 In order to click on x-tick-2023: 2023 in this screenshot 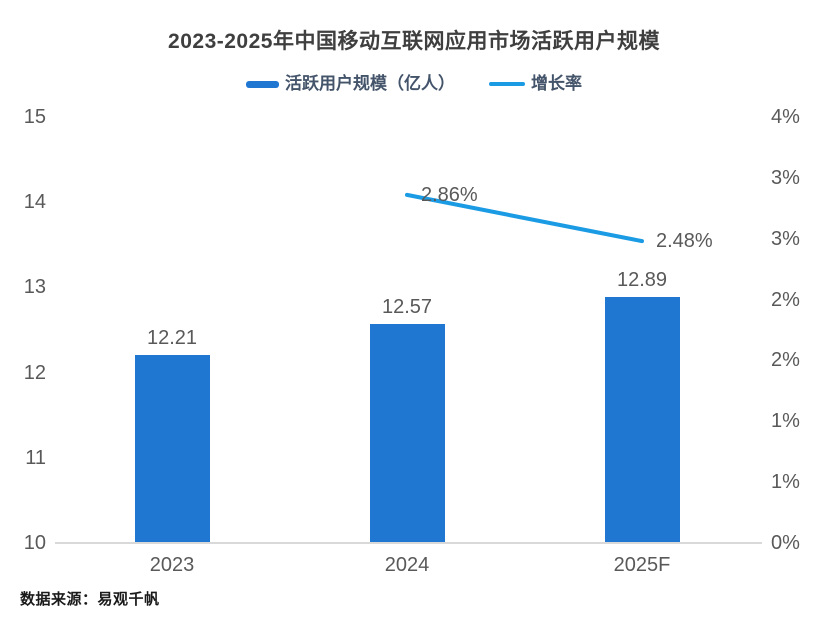, I will do `click(172, 565)`.